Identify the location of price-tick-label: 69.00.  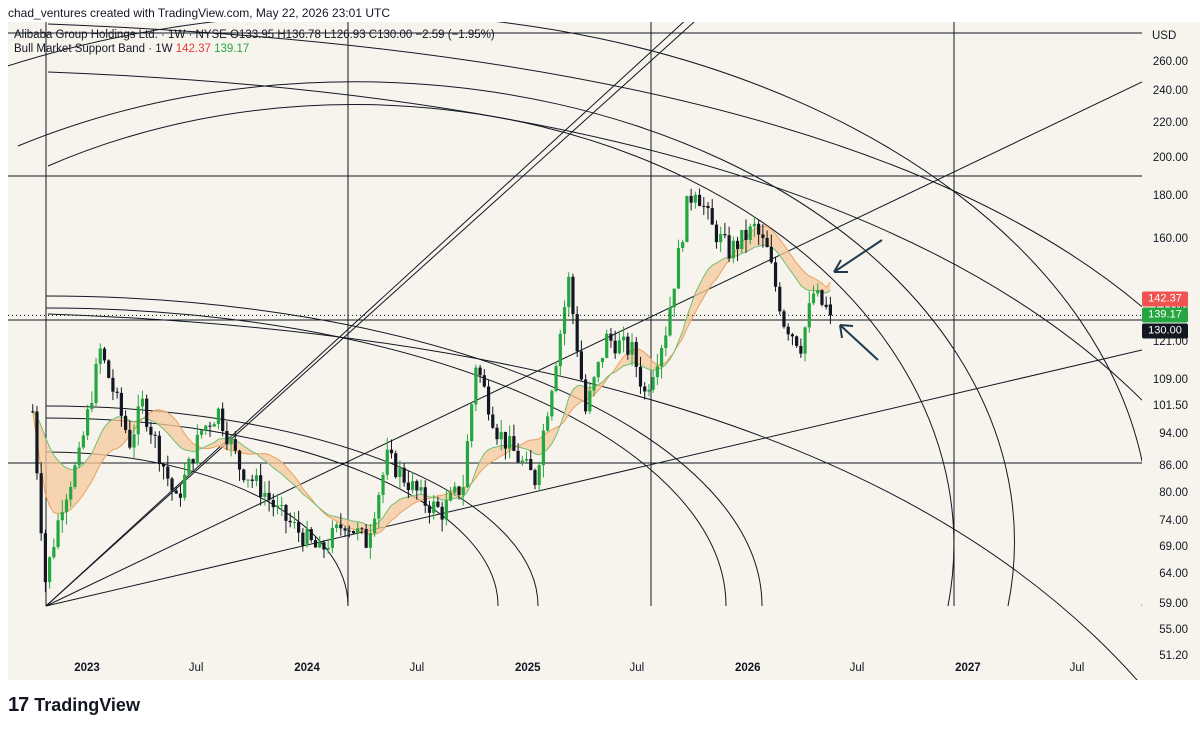
(1173, 546).